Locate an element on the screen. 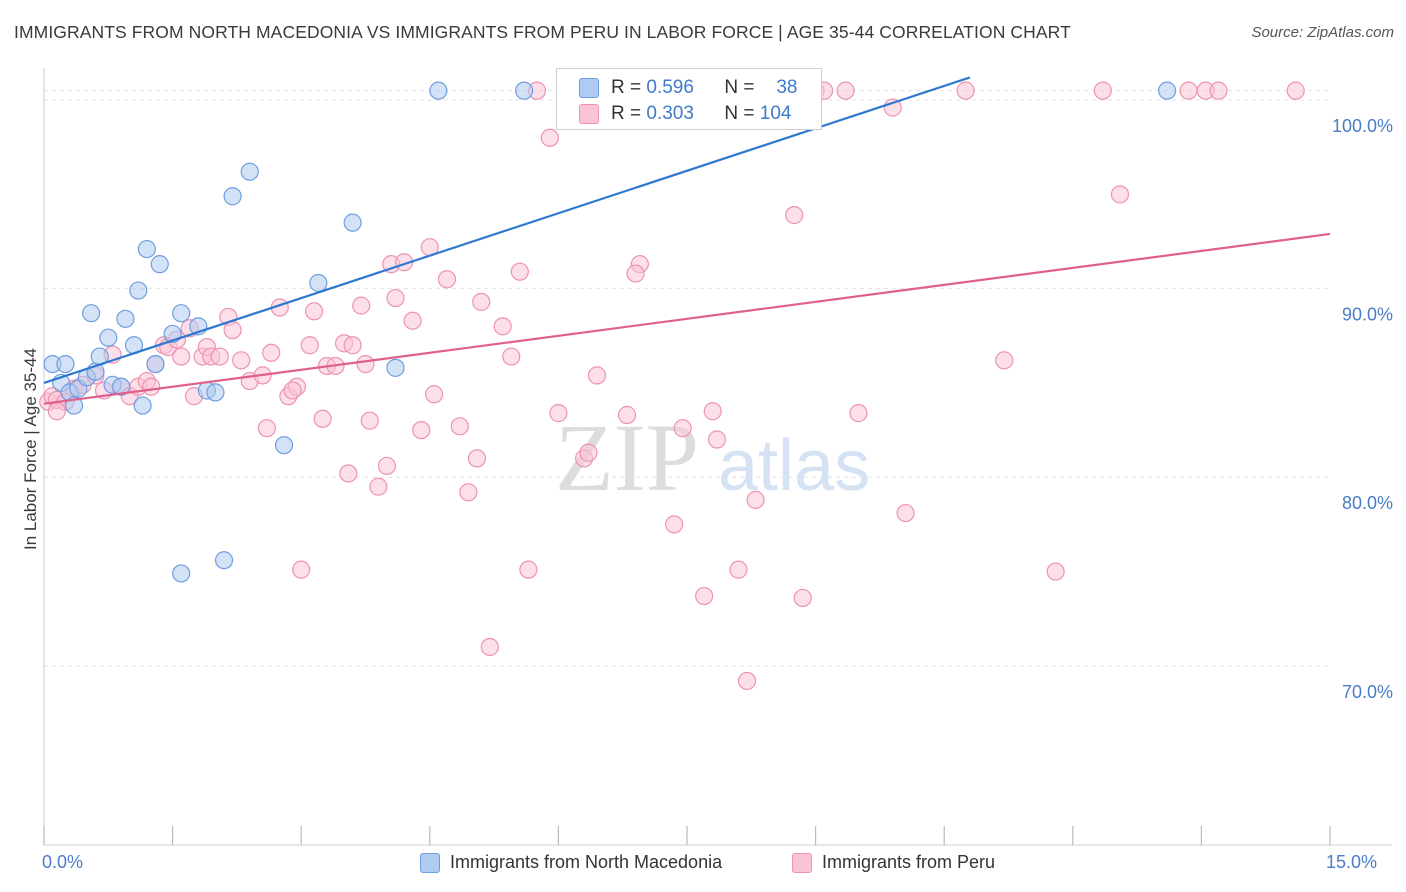 The width and height of the screenshot is (1406, 892). stats-swatch-pink is located at coordinates (589, 114).